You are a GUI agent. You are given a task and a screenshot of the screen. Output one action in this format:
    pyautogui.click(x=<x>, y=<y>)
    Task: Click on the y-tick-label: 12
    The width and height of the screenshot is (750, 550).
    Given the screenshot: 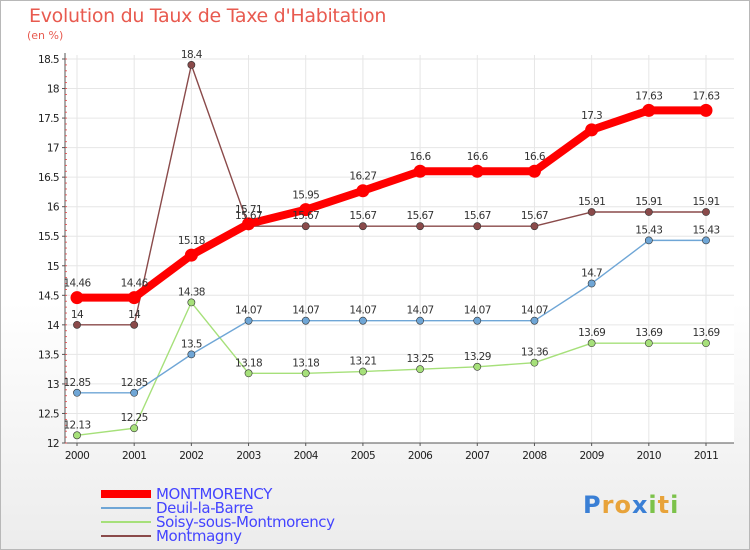 What is the action you would take?
    pyautogui.click(x=53, y=444)
    